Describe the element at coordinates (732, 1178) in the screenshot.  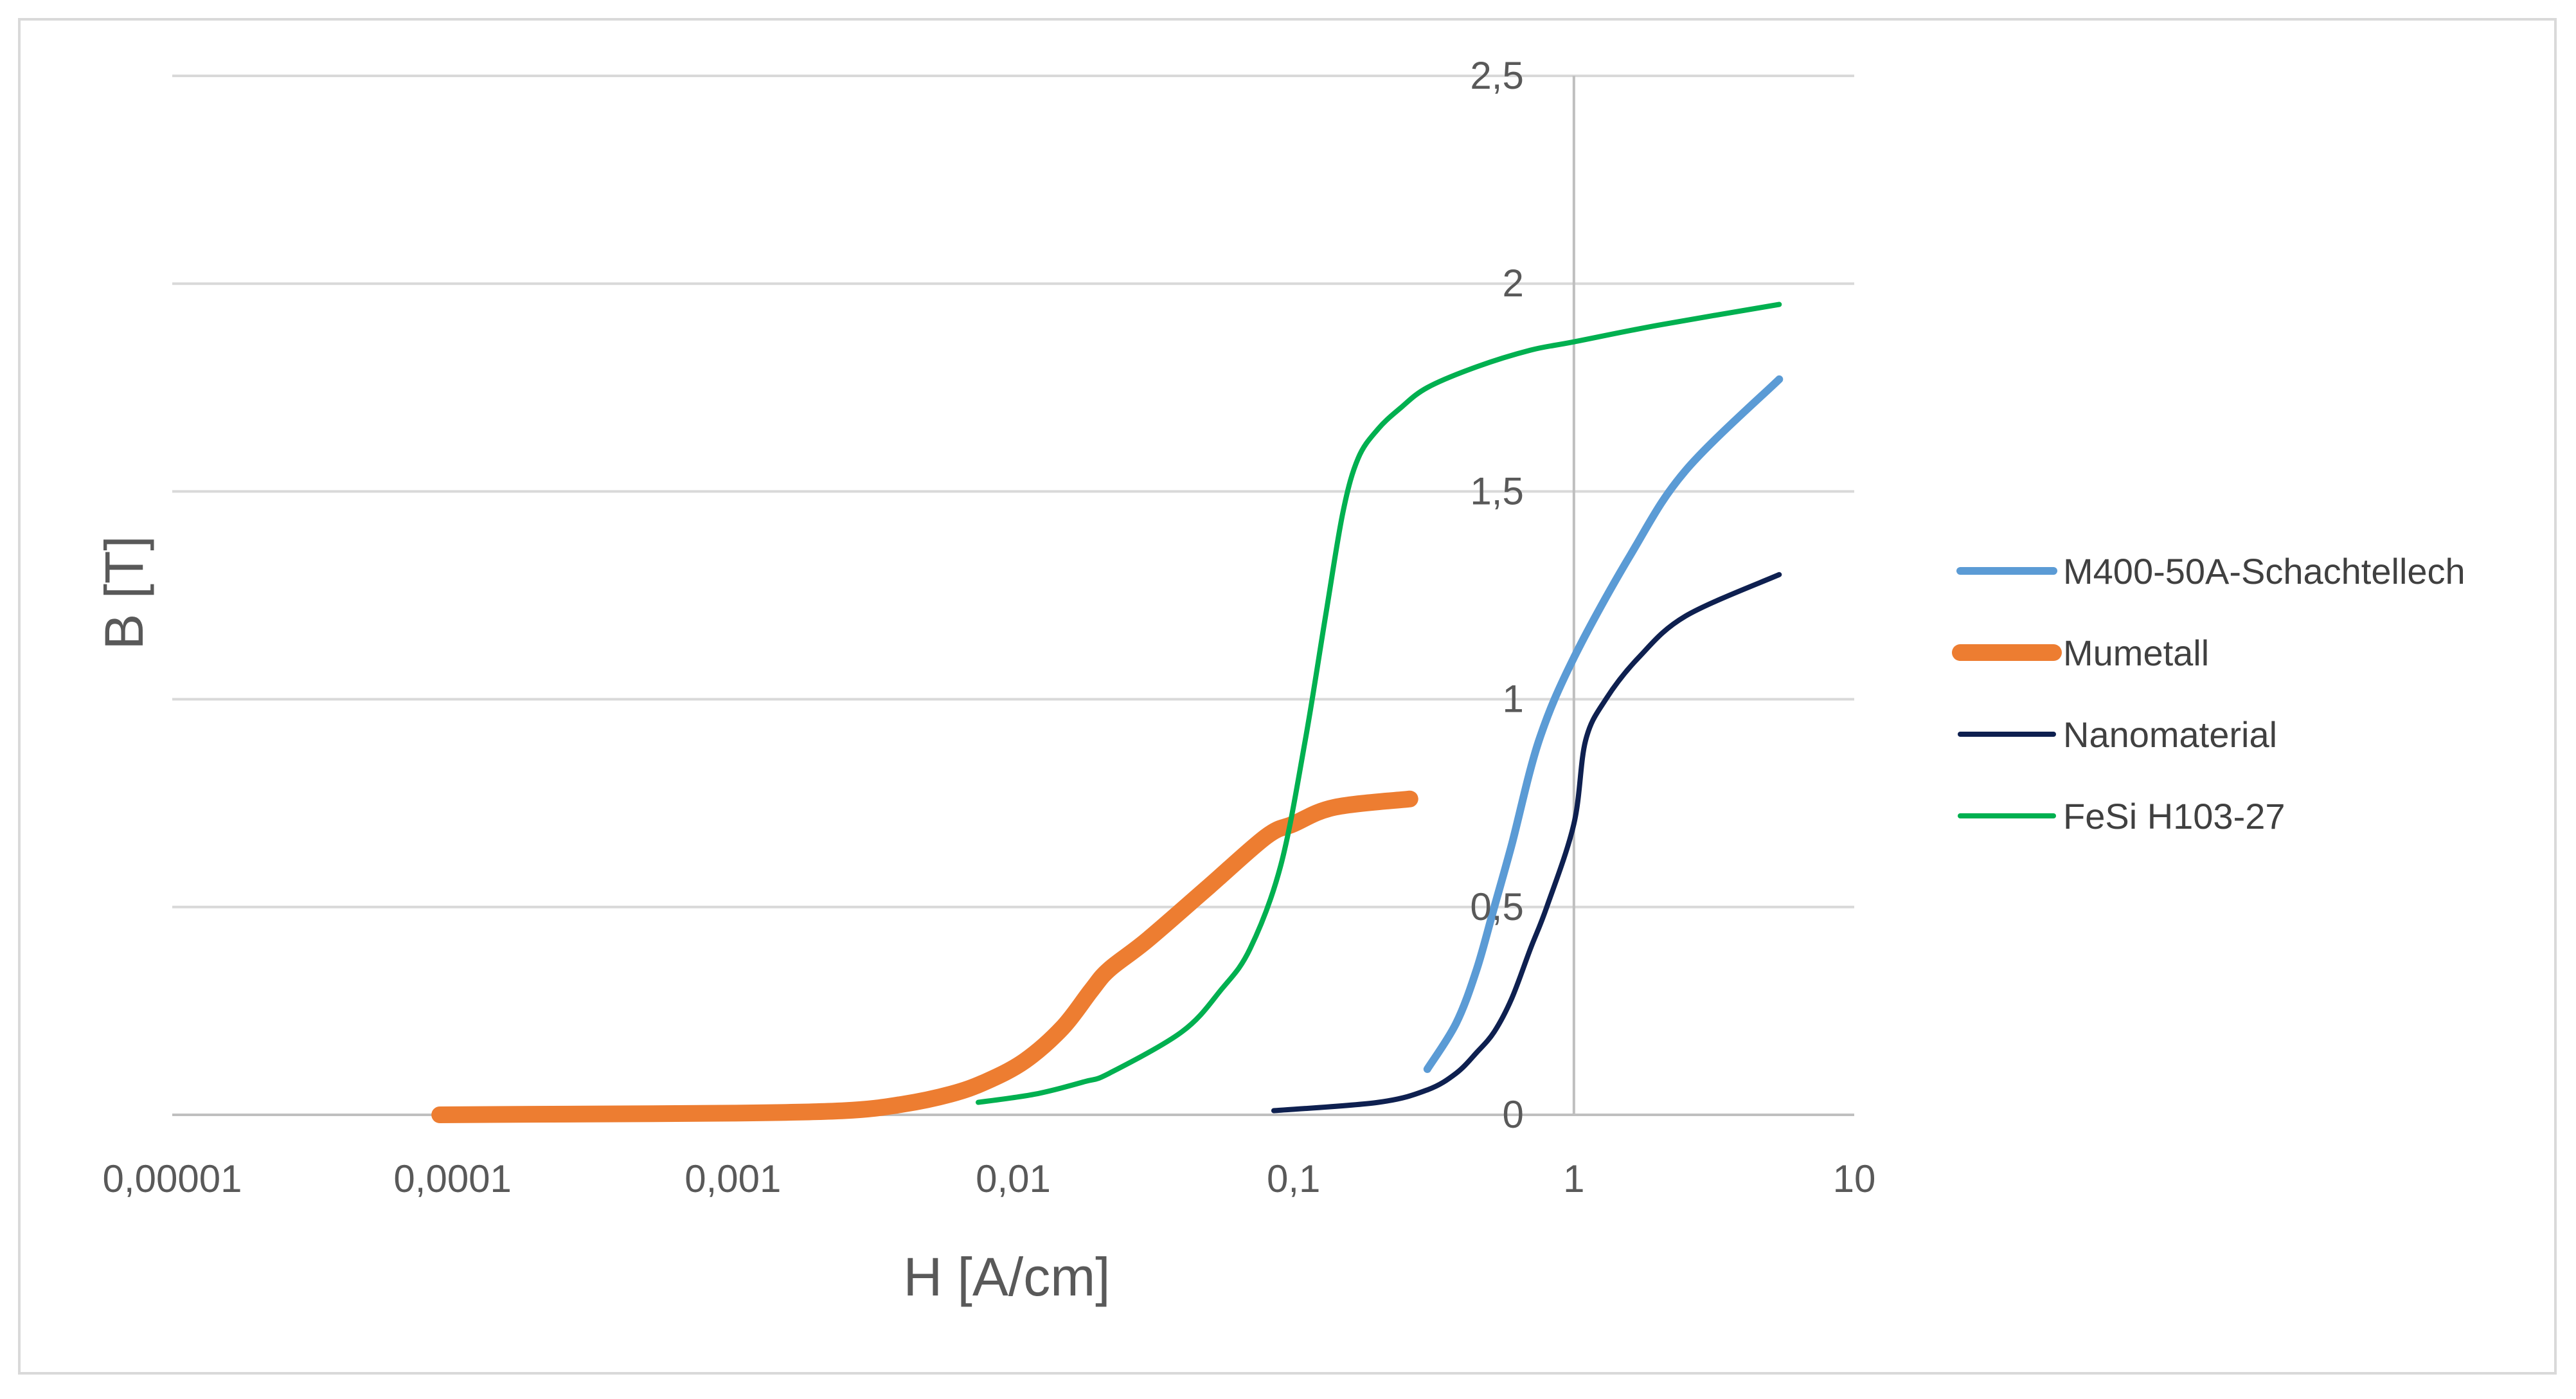
I see `x-tick-label: 0,001` at that location.